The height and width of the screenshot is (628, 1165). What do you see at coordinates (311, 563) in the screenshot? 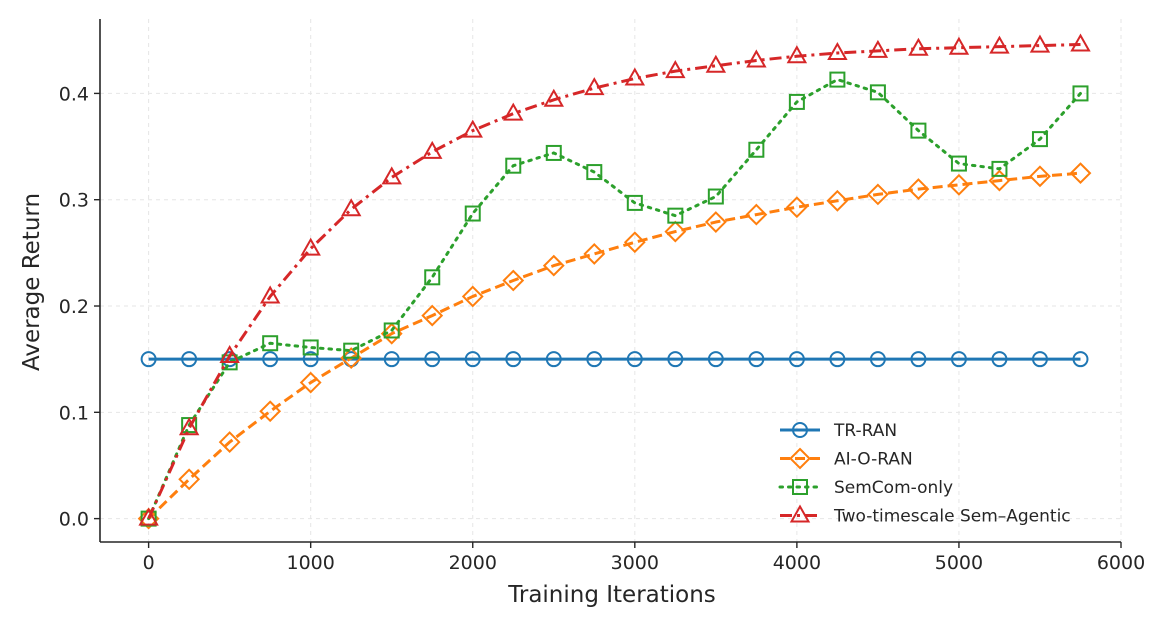
I see `x-tick-label: 1000` at bounding box center [311, 563].